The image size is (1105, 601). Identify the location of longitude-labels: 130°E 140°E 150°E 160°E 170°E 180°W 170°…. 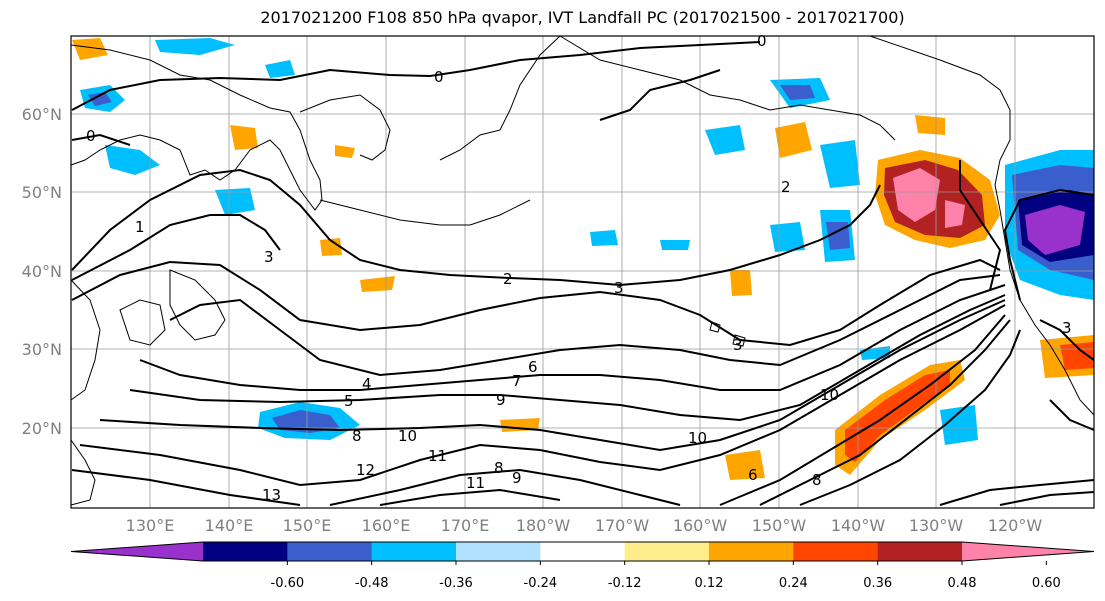
(584, 525).